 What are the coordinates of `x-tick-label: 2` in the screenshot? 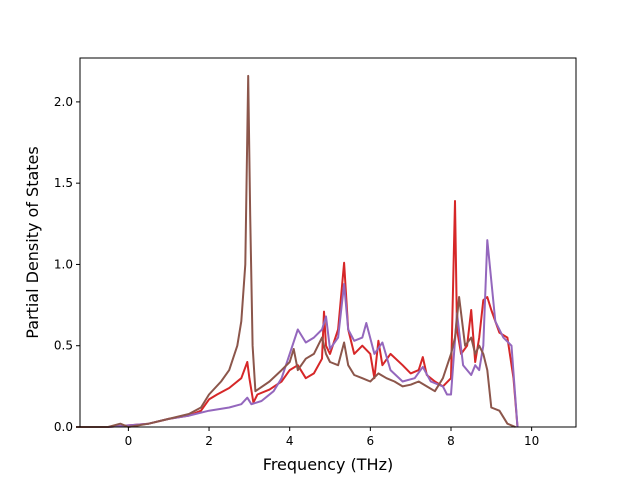 It's located at (209, 441).